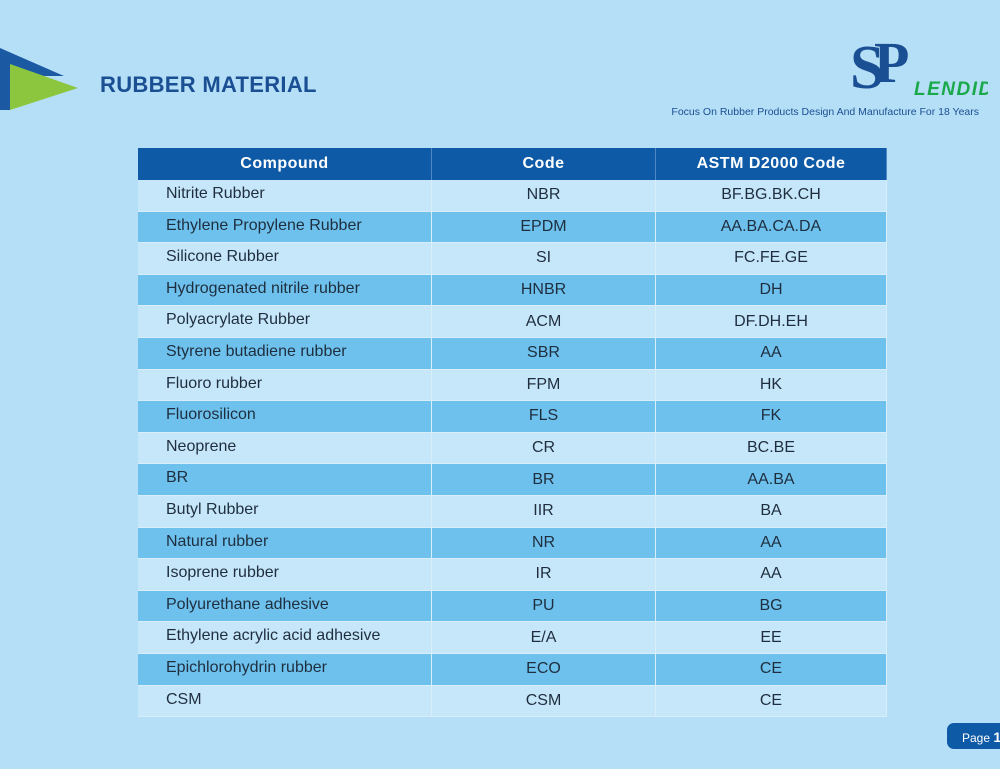 The height and width of the screenshot is (769, 1000). I want to click on cell-code: E/A, so click(543, 637).